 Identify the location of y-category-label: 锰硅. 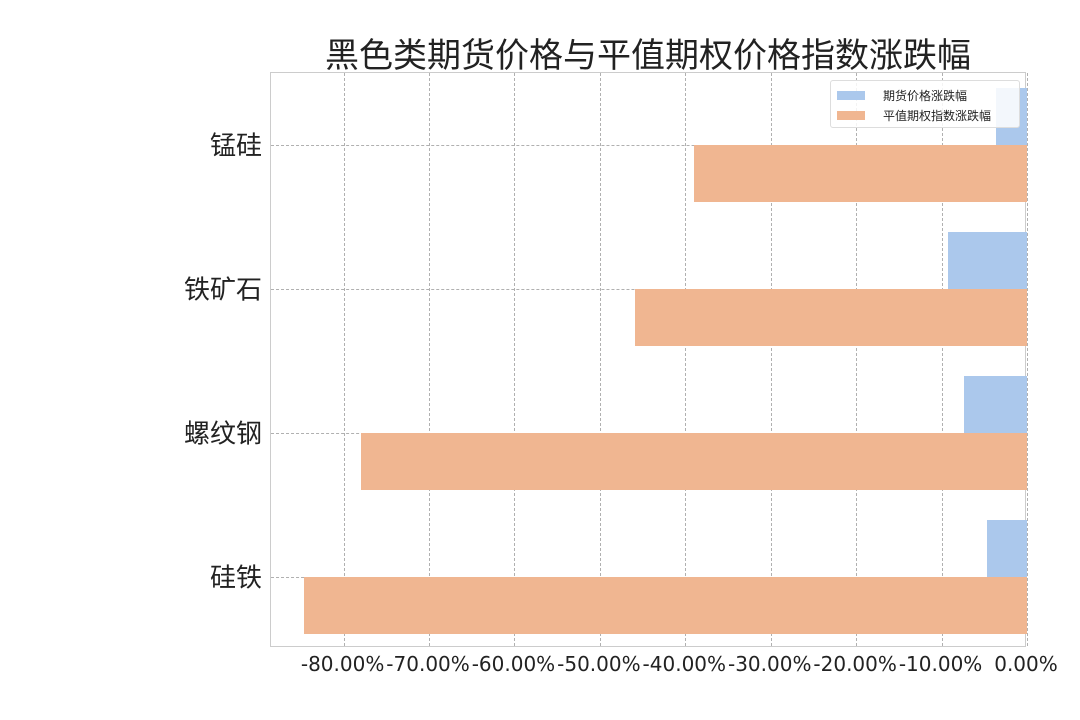
(235, 146).